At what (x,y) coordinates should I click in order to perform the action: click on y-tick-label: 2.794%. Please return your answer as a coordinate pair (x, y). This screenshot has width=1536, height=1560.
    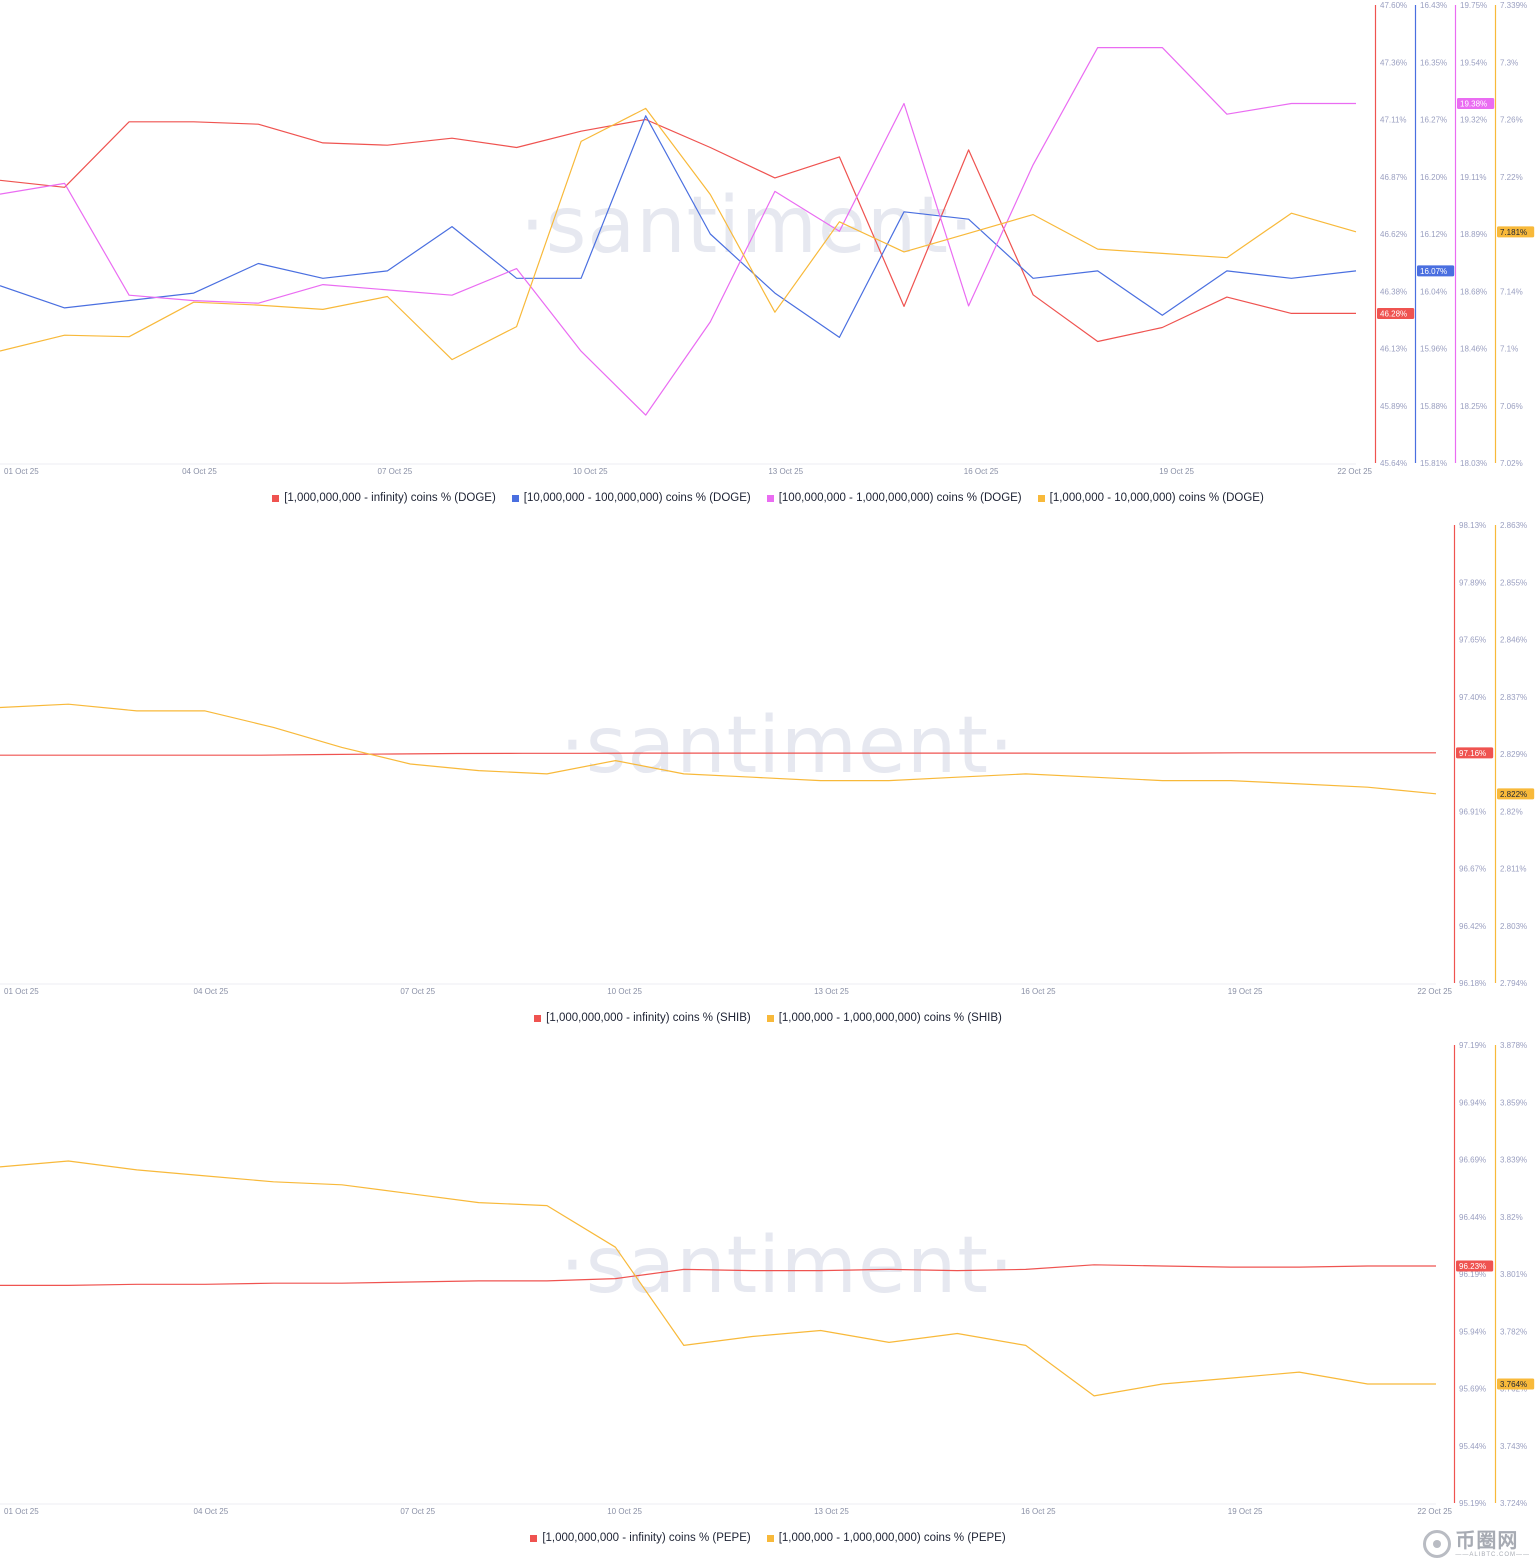
    Looking at the image, I should click on (1513, 983).